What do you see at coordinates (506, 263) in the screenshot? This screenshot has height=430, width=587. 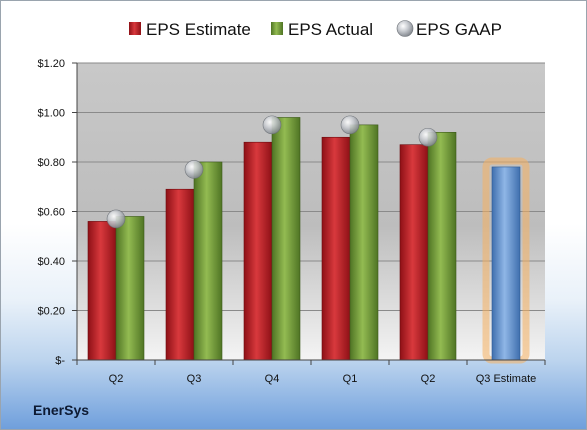 I see `eps-estimate-next-bar` at bounding box center [506, 263].